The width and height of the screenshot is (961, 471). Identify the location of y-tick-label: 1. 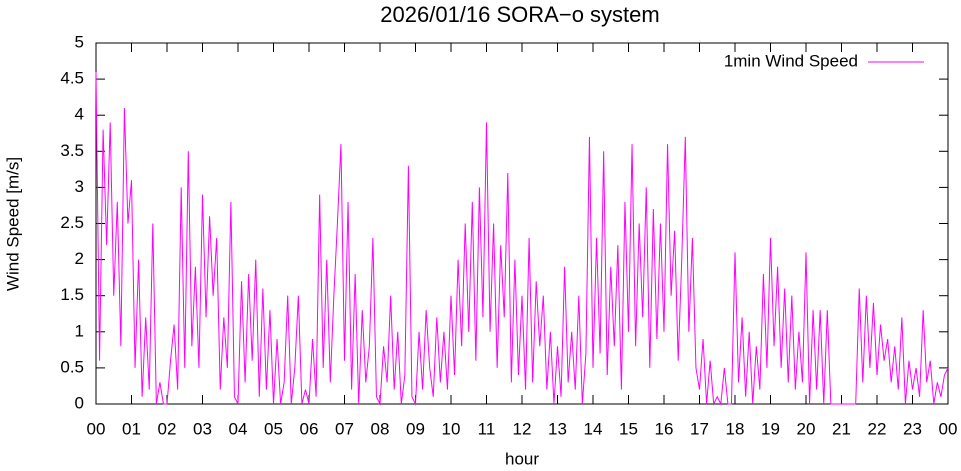
(79, 330).